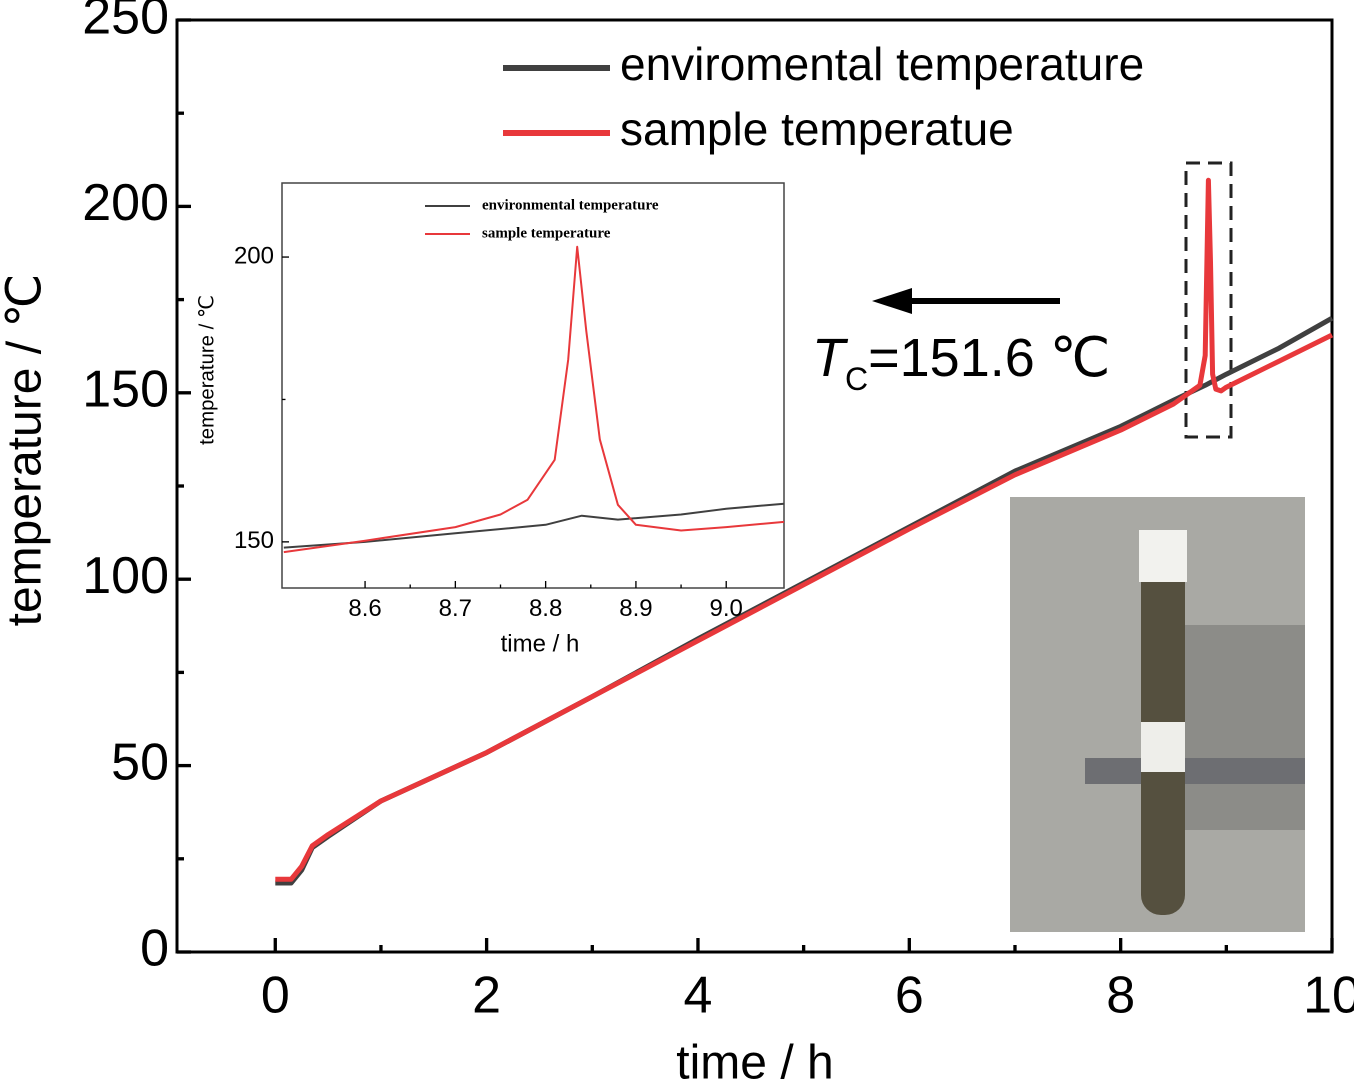 The width and height of the screenshot is (1354, 1091). I want to click on photo, so click(1157, 714).